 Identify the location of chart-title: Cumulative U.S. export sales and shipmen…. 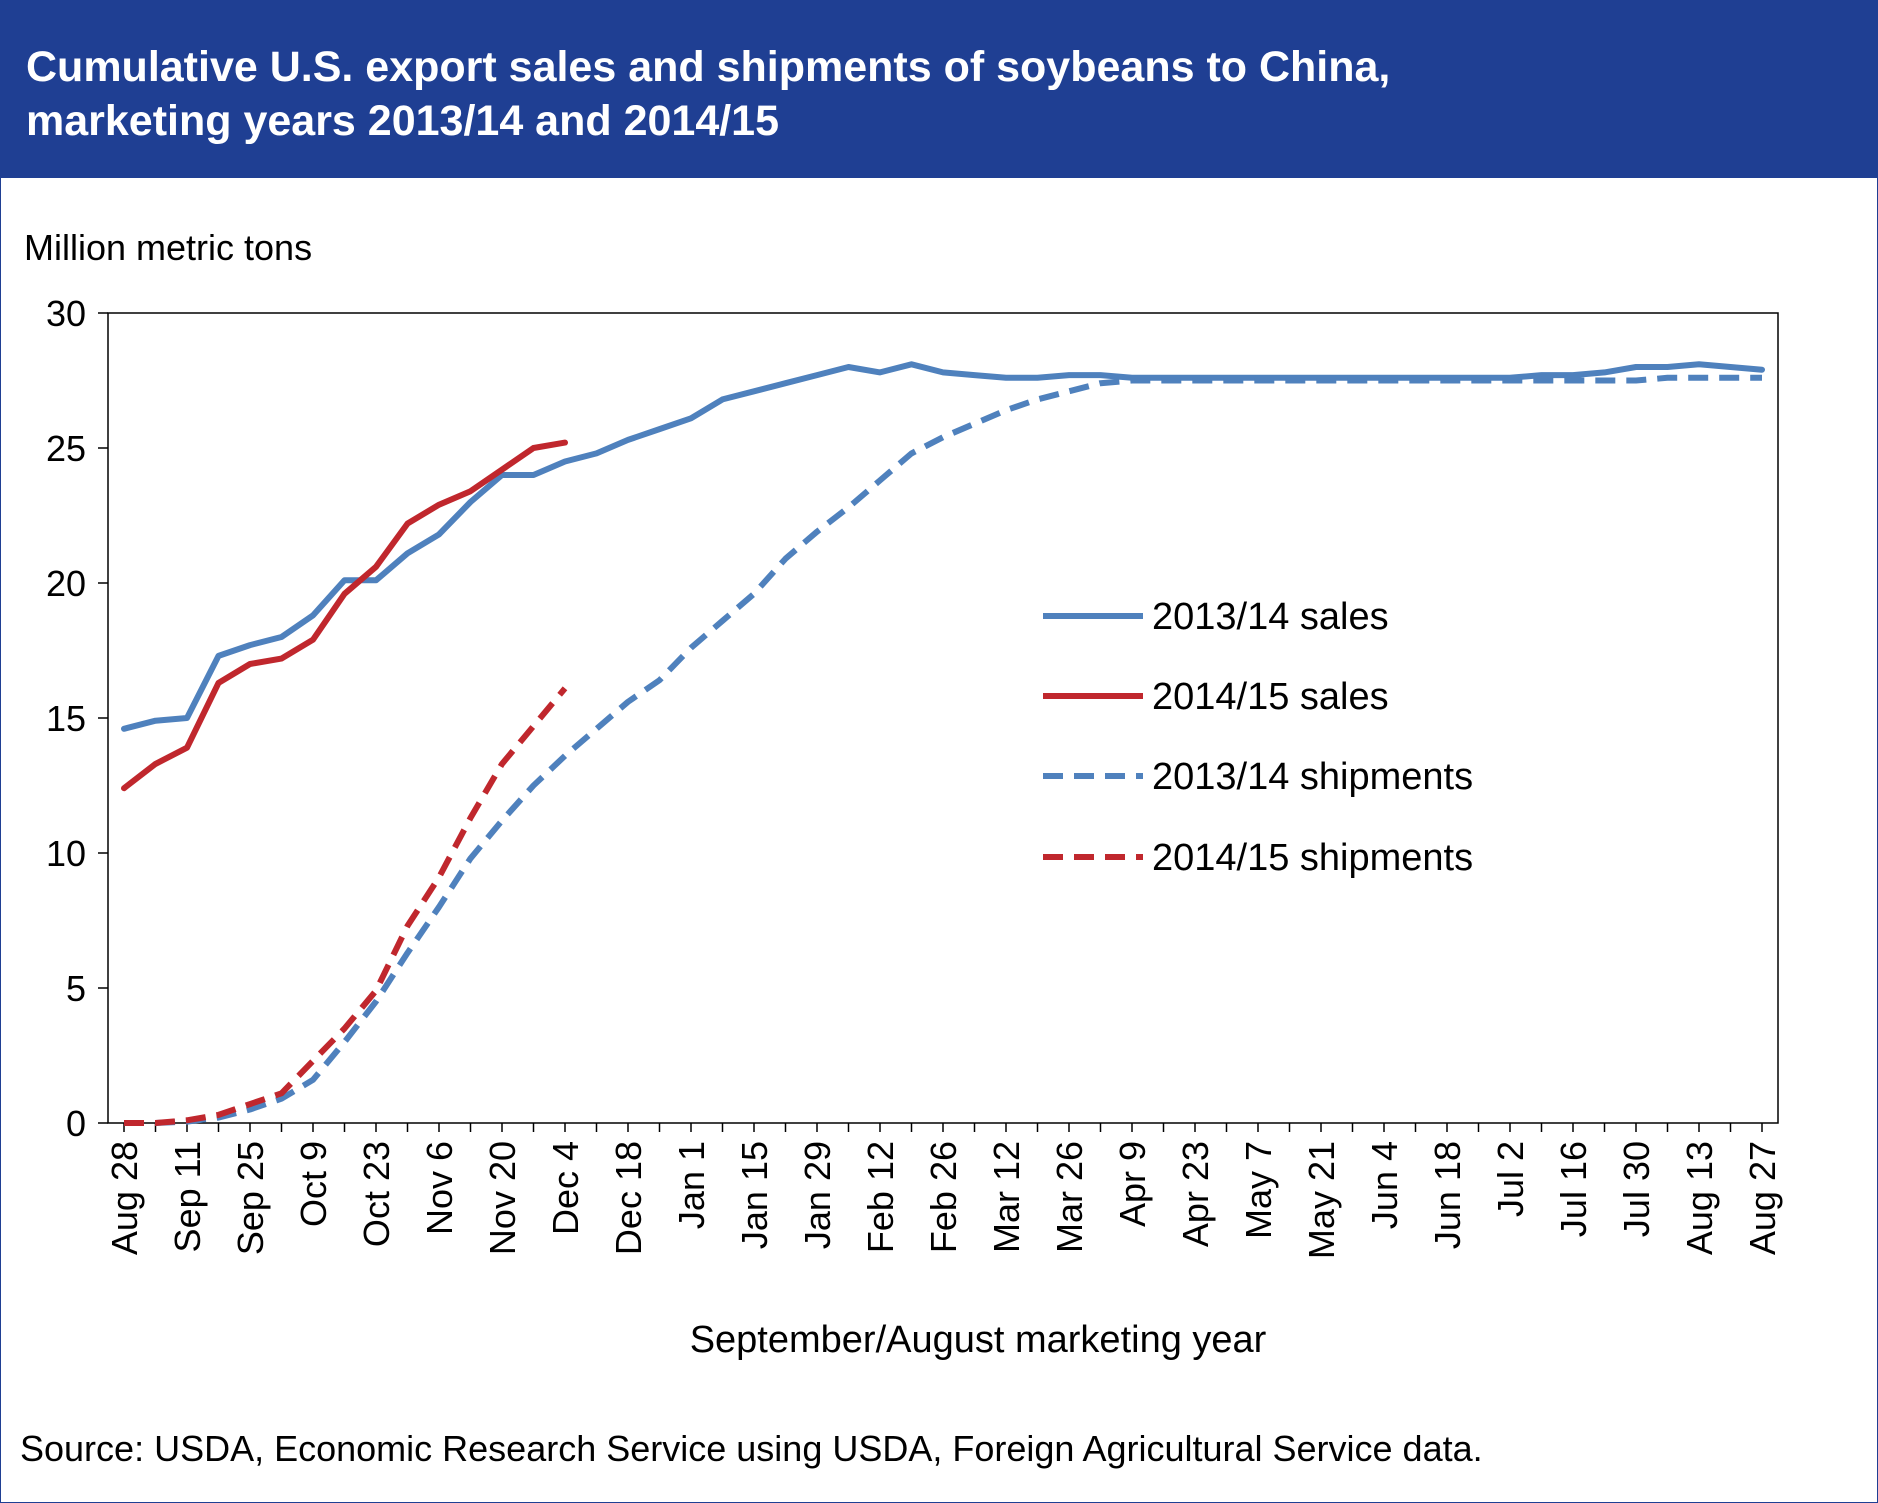
(936, 94).